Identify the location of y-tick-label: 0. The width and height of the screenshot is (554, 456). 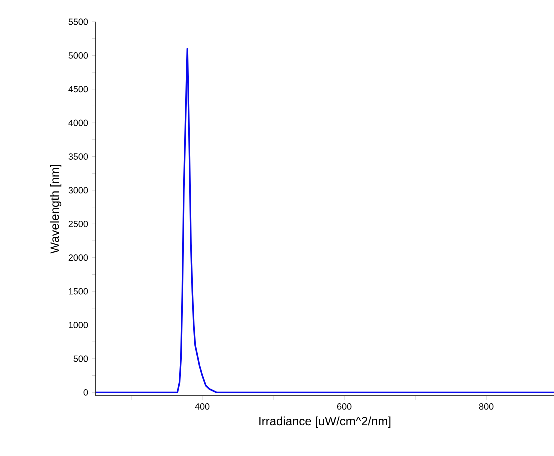
(86, 392).